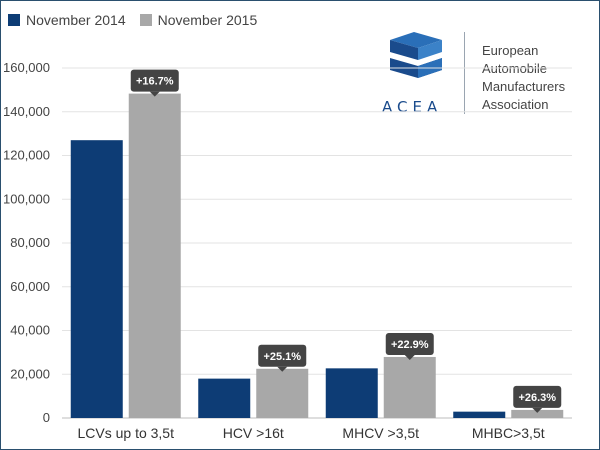 This screenshot has height=450, width=600. What do you see at coordinates (30, 286) in the screenshot?
I see `y-tick-label: 60,000` at bounding box center [30, 286].